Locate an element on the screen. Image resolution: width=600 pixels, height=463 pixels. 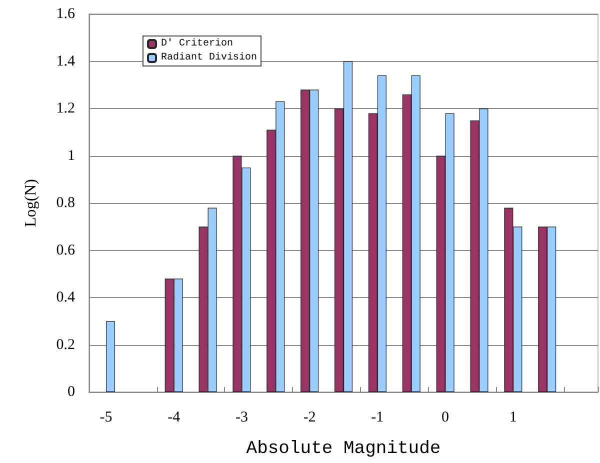
legend-label: D' Criterion is located at coordinates (197, 44).